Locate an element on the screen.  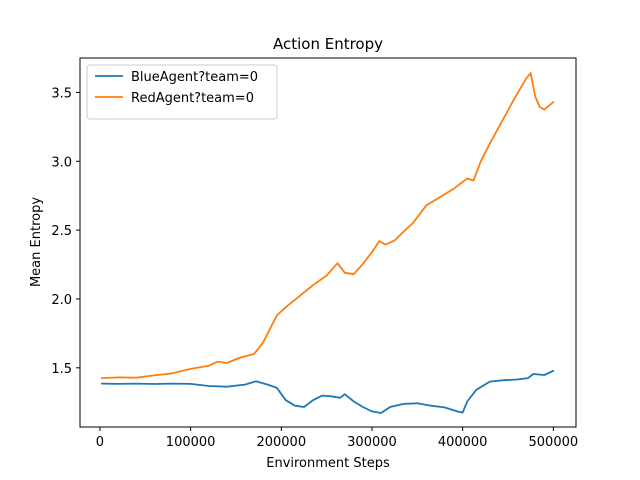
y-tick-label: 2.0 is located at coordinates (61, 300).